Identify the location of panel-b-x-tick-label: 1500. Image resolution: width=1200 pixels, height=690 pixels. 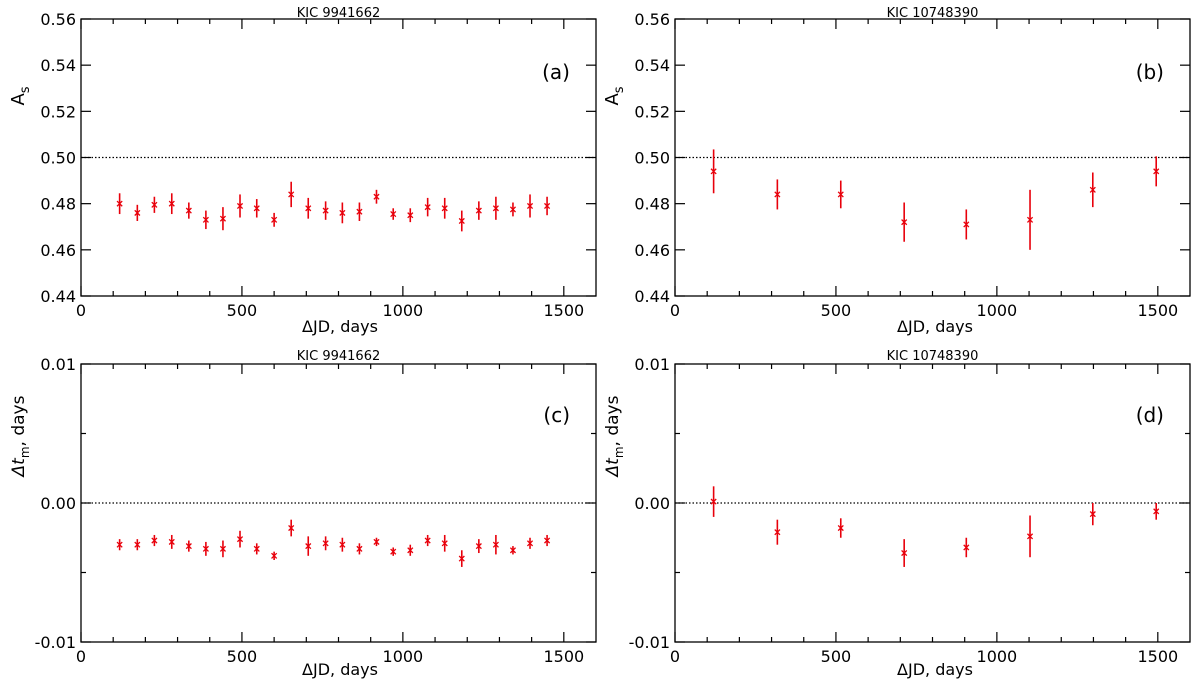
(1157, 310).